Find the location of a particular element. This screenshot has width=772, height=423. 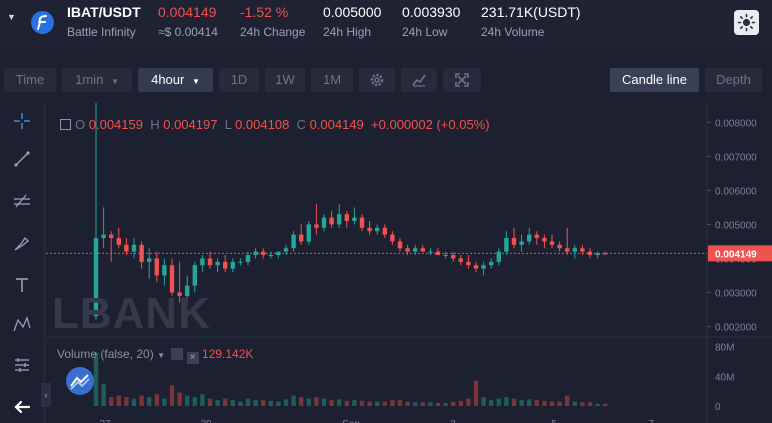

time-tick-label: 5 is located at coordinates (554, 421).